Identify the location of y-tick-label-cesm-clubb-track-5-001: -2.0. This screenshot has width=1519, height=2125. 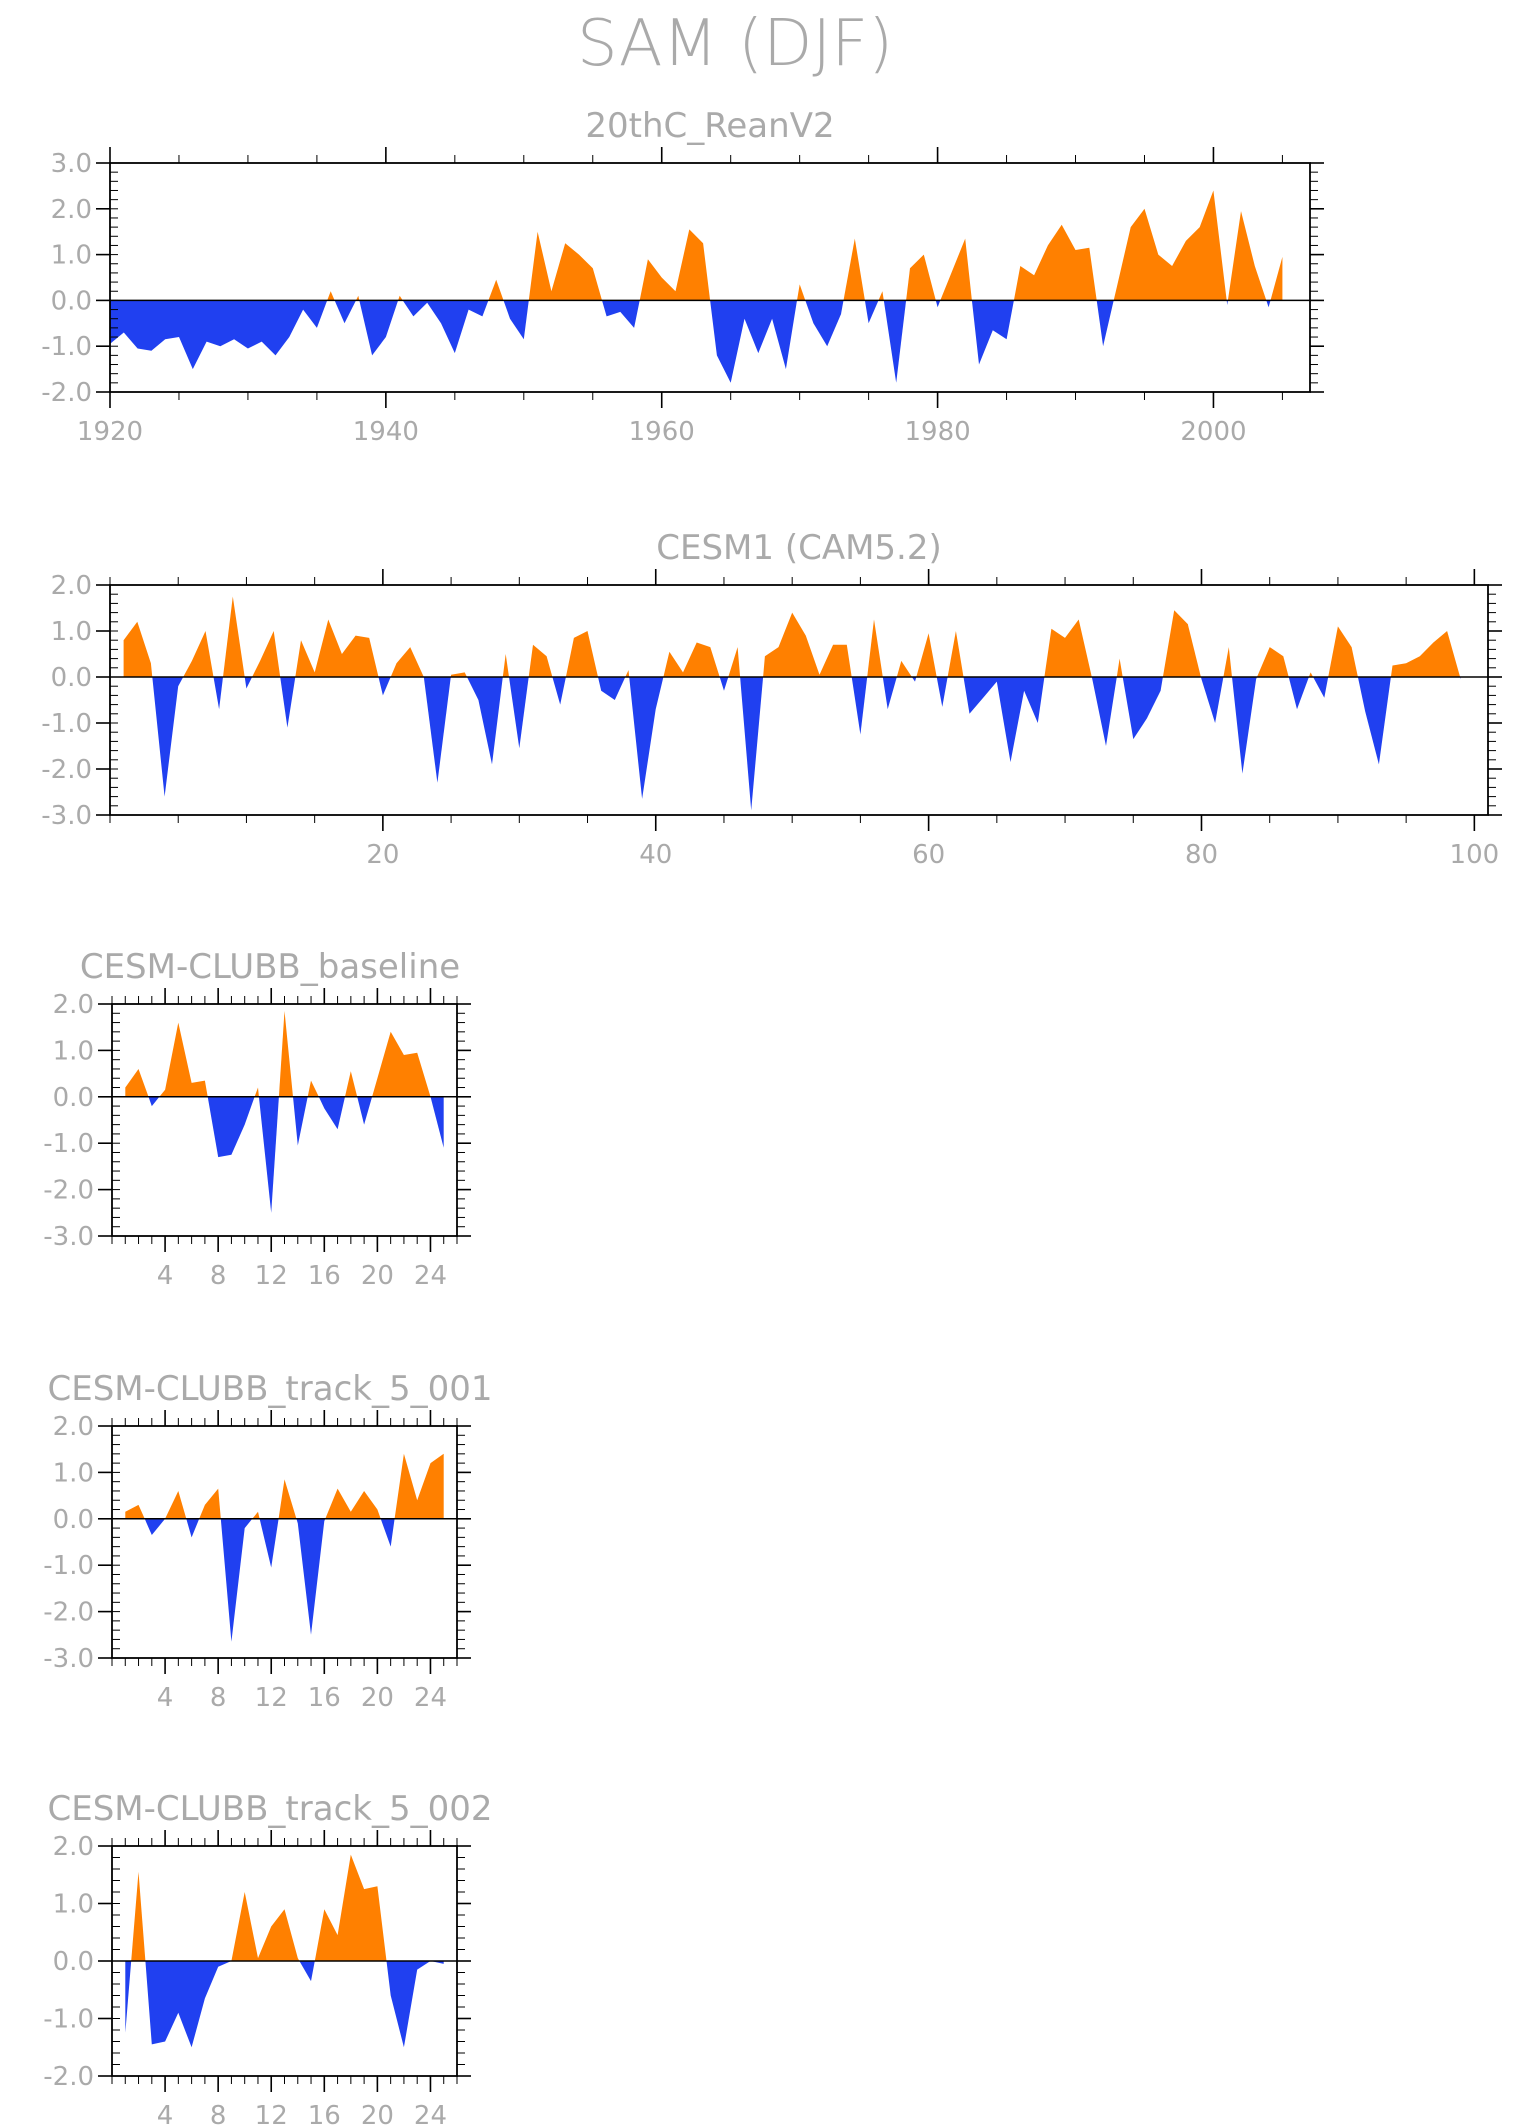
(68, 1613).